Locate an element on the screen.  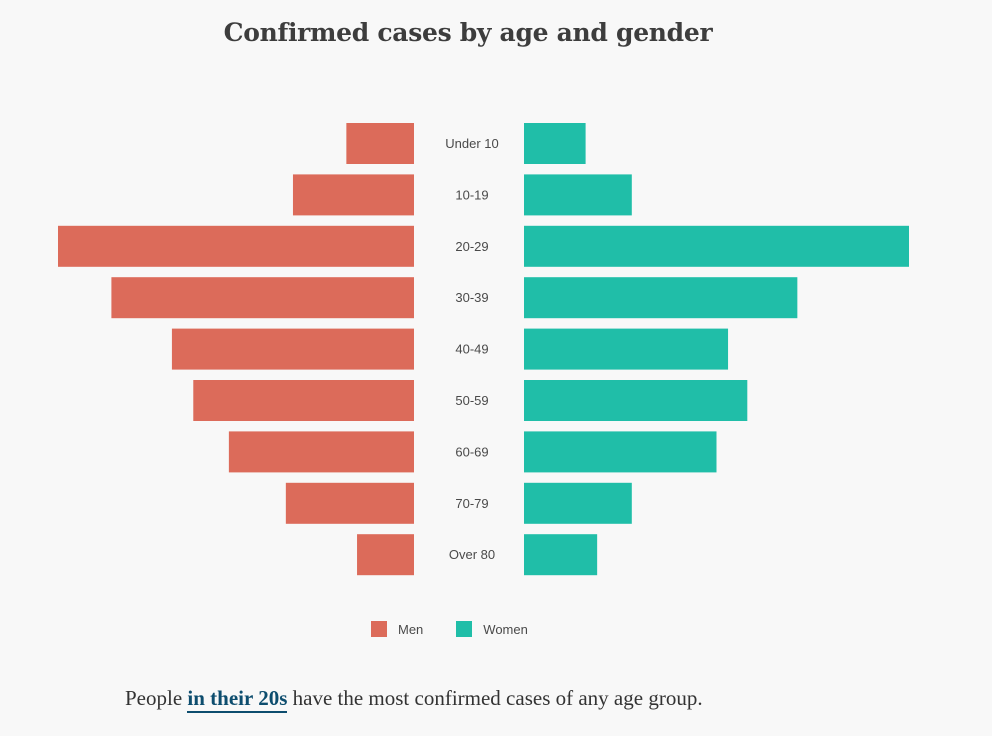
legend-item-women: Women is located at coordinates (492, 629).